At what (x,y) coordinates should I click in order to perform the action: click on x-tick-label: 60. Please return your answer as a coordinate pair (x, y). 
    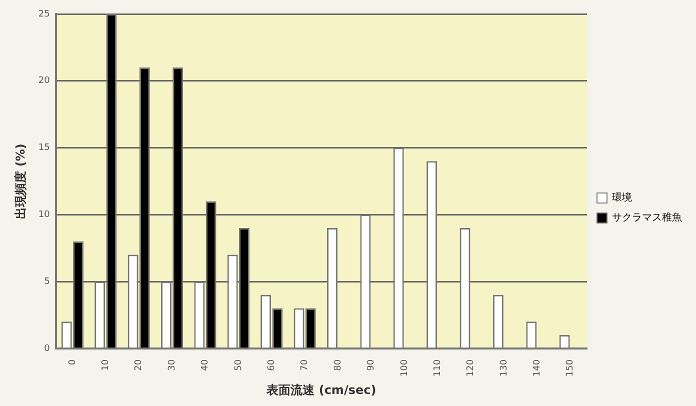
    Looking at the image, I should click on (271, 365).